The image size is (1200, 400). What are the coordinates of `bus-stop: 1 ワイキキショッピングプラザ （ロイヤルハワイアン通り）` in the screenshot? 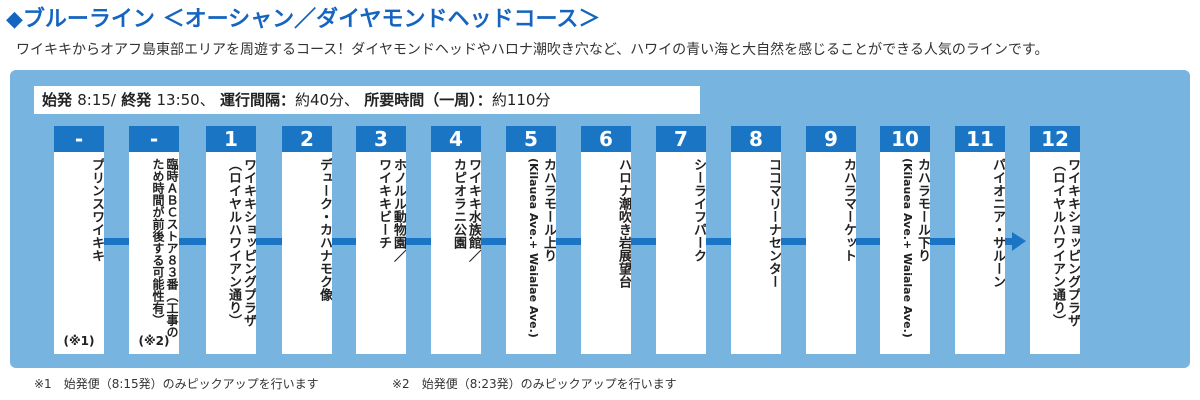 It's located at (231, 240).